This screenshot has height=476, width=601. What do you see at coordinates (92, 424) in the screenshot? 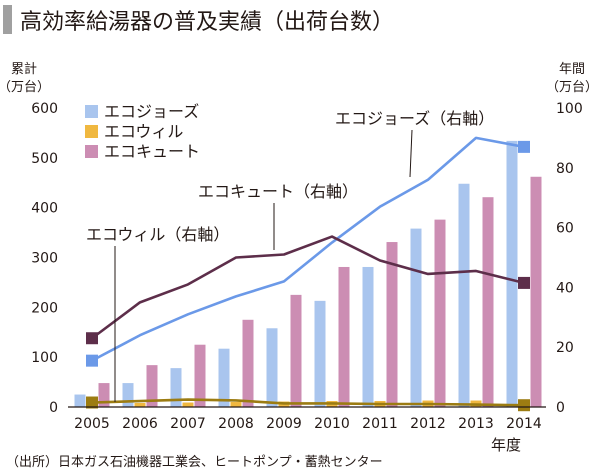
I see `x-tick-label: 2005` at bounding box center [92, 424].